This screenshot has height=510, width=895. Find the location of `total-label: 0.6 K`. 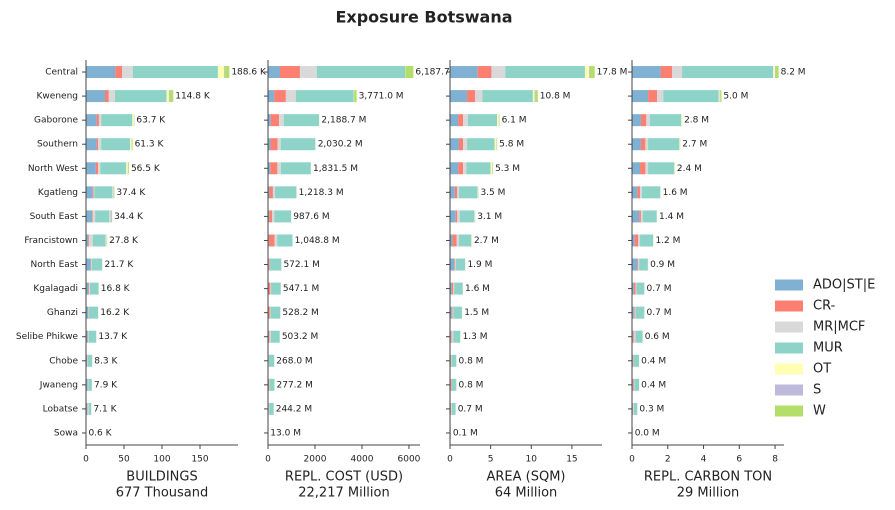

total-label: 0.6 K is located at coordinates (100, 433).